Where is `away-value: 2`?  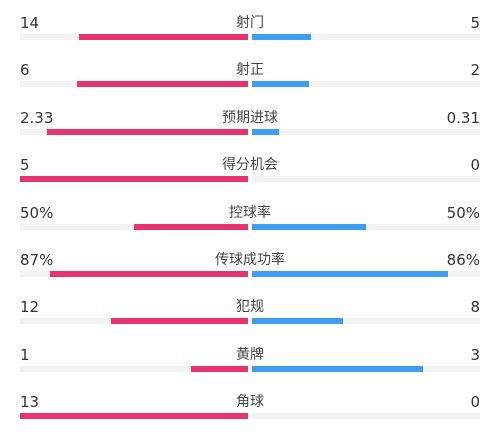
away-value: 2 is located at coordinates (475, 70).